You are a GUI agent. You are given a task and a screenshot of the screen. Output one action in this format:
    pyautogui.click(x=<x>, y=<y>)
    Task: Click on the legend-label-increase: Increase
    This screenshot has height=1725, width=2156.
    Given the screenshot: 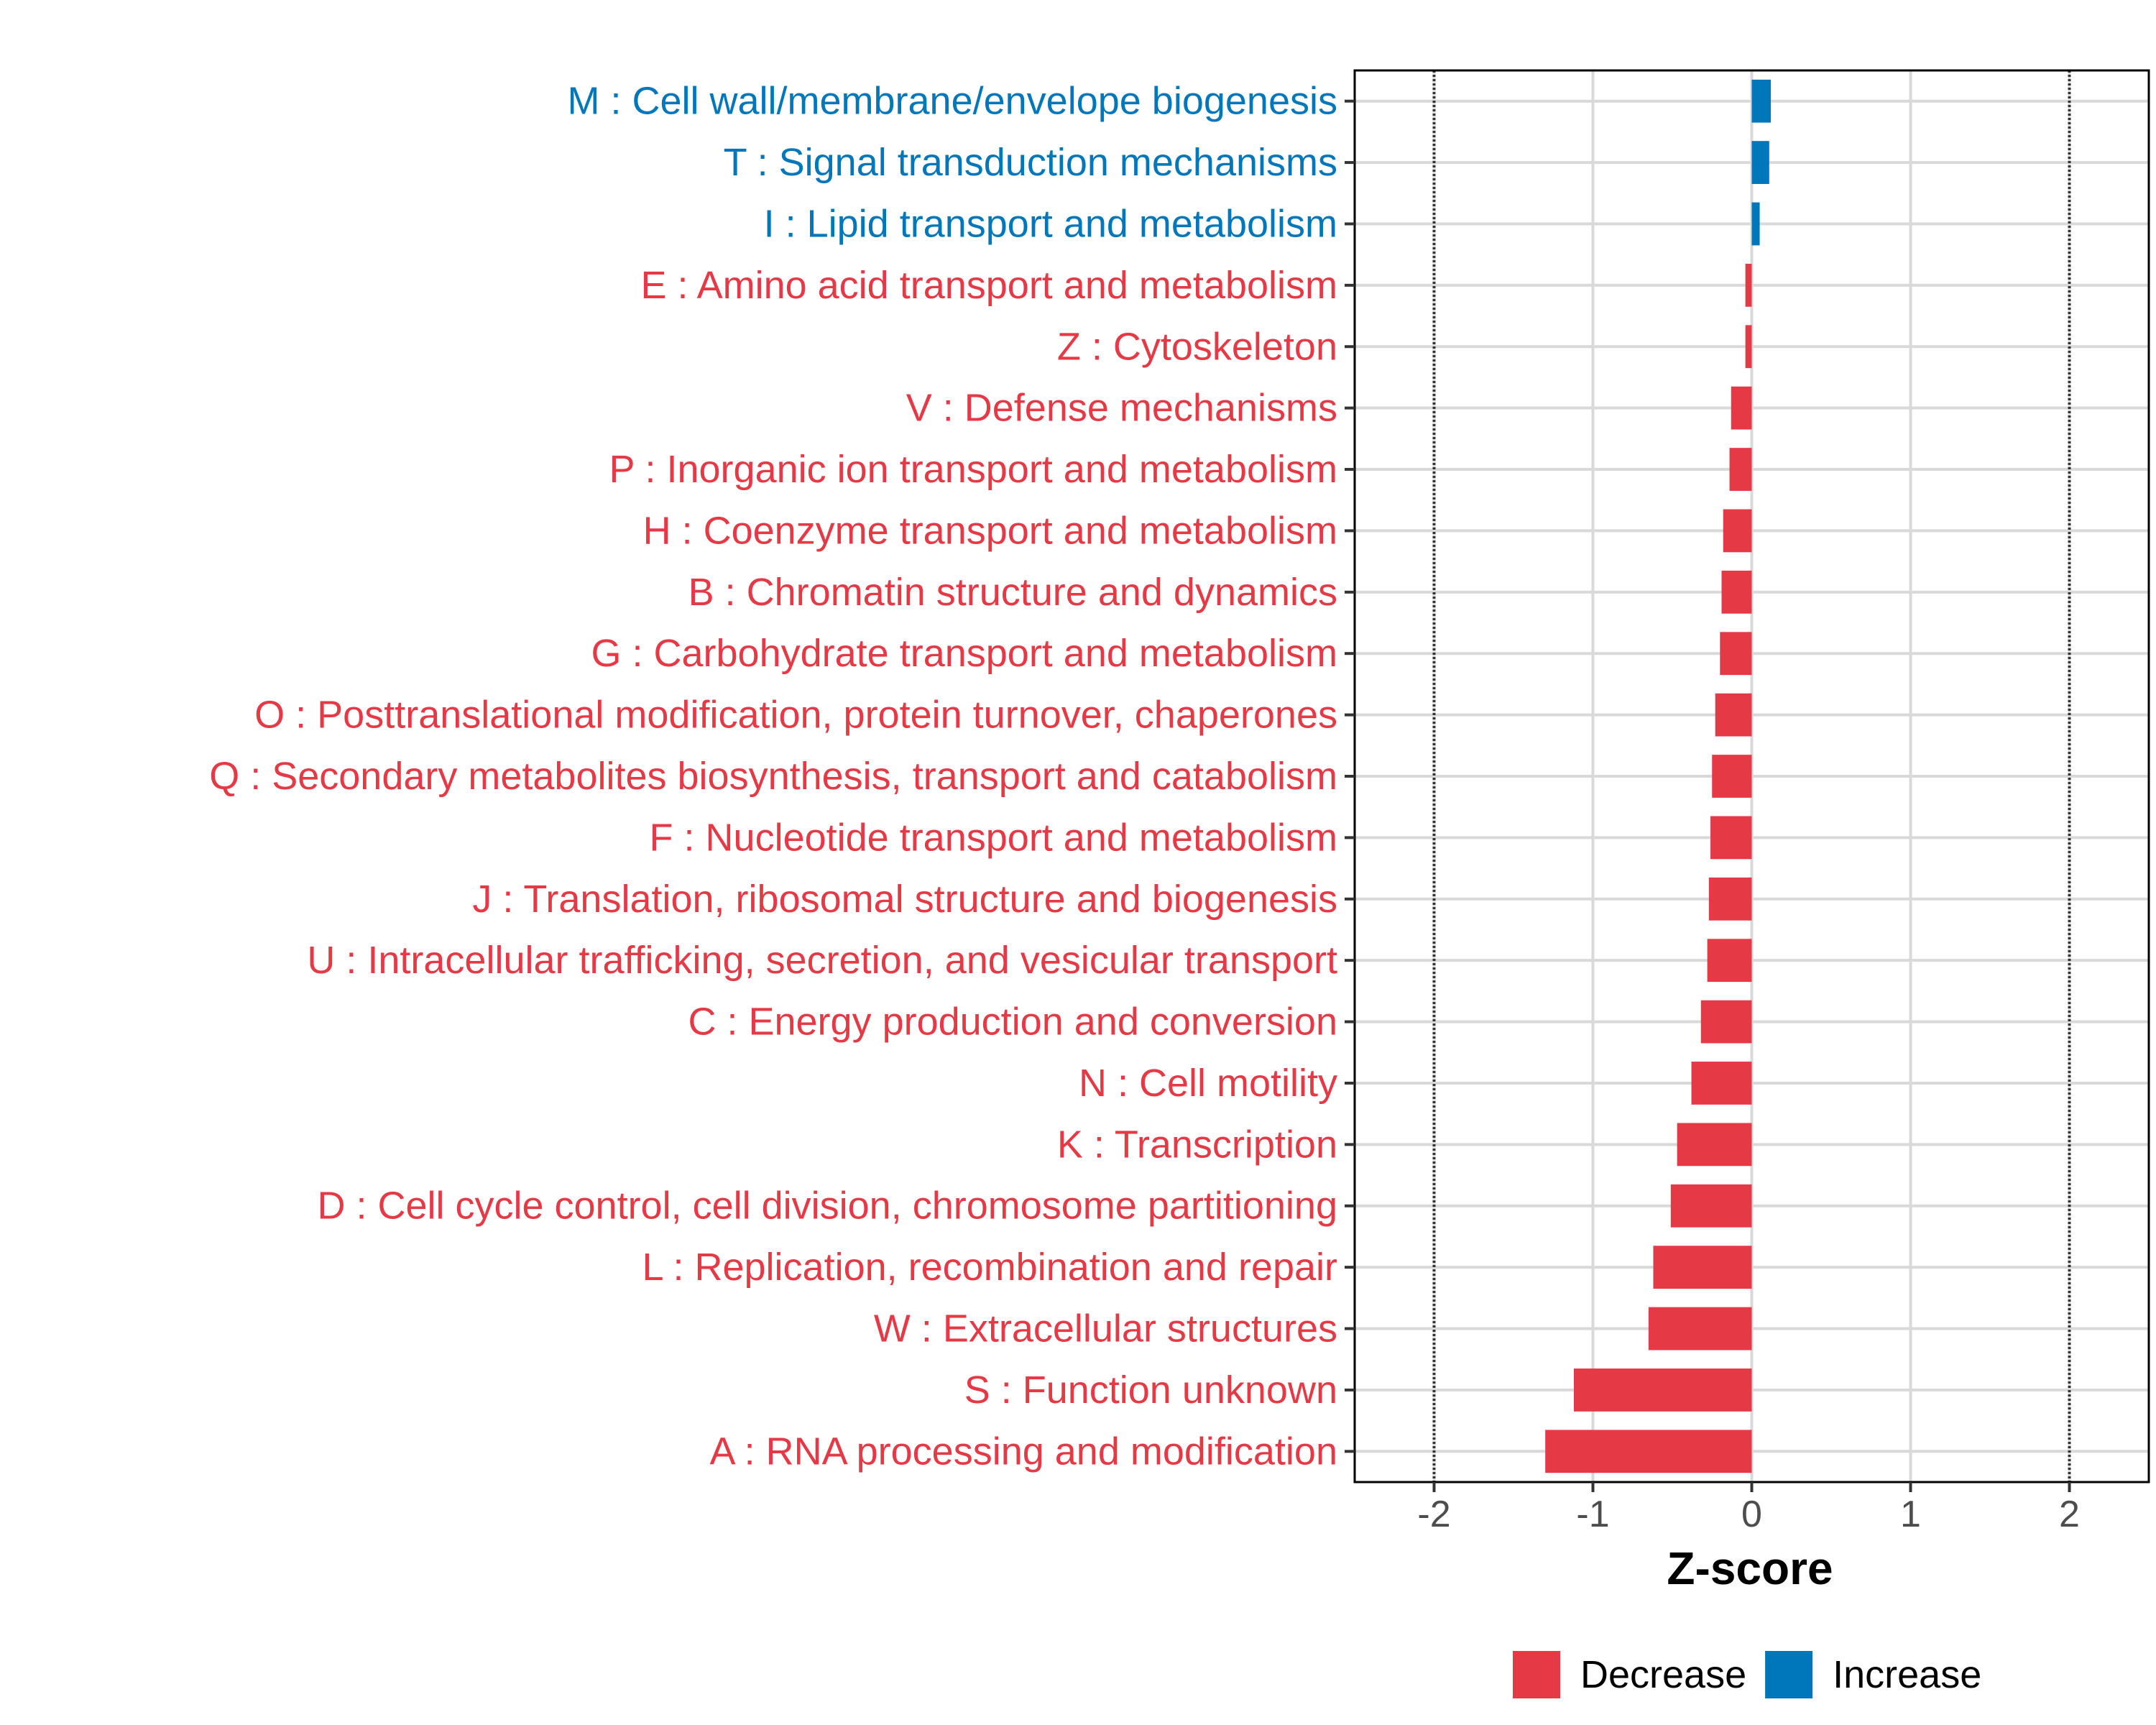 What is the action you would take?
    pyautogui.click(x=1907, y=1674)
    